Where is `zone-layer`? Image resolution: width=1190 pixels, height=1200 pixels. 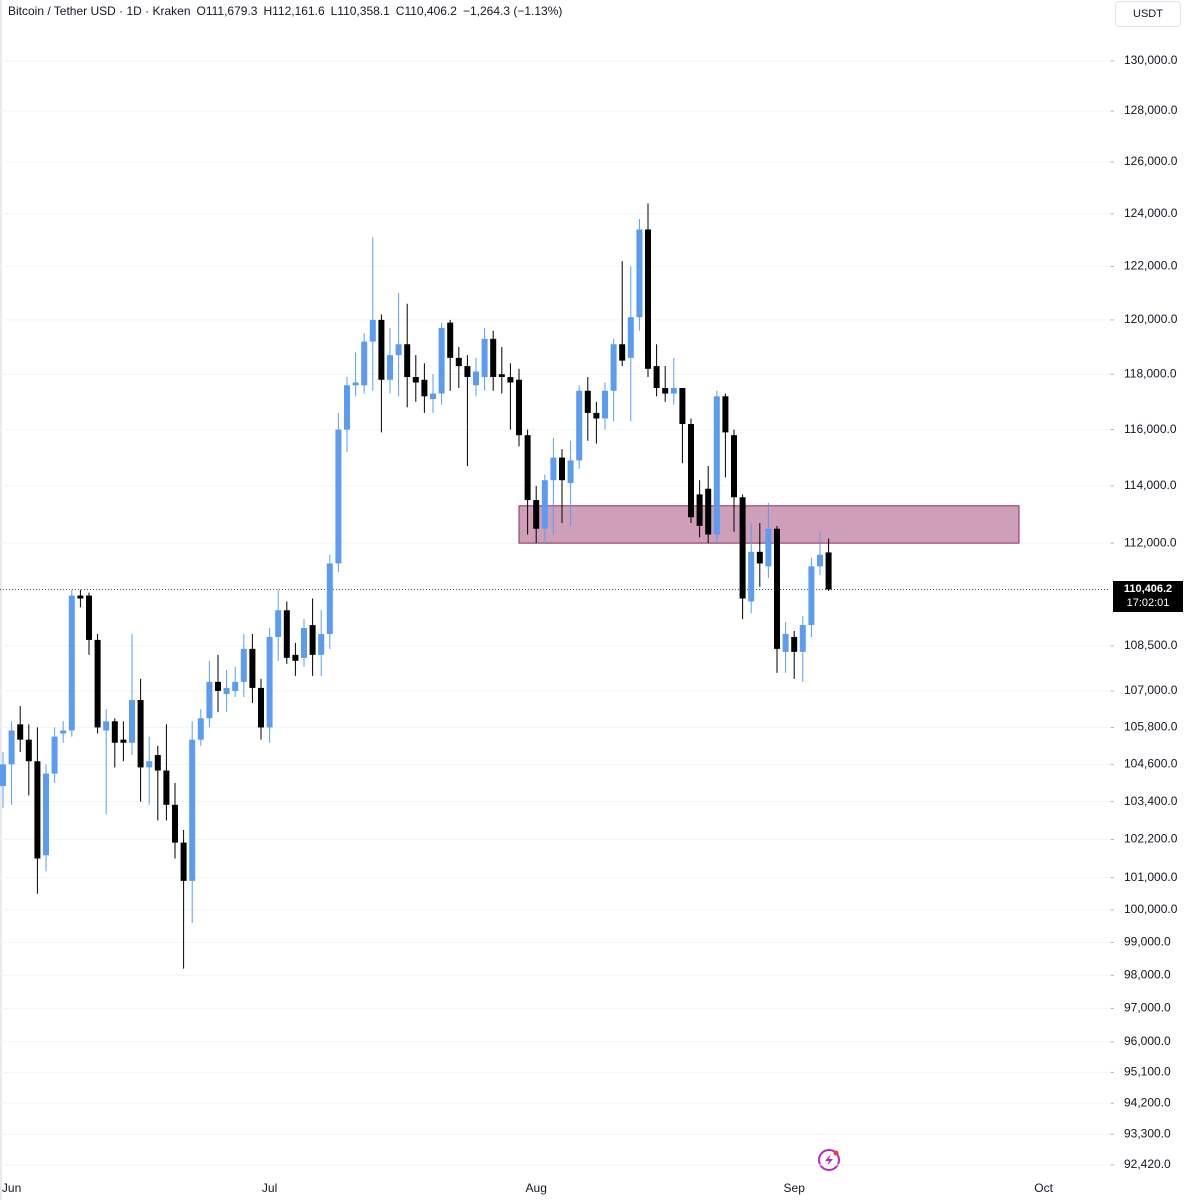 zone-layer is located at coordinates (555, 548).